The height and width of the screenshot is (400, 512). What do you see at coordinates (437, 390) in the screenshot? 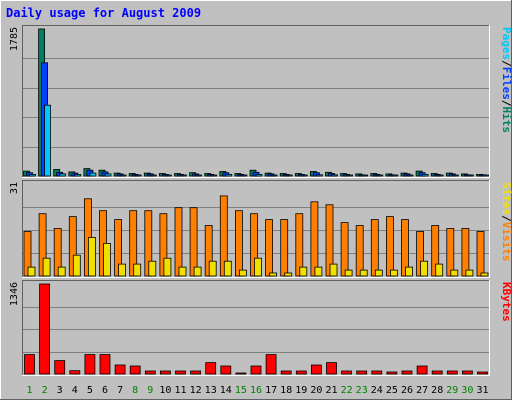
I see `x-tick-label-28: 28` at bounding box center [437, 390].